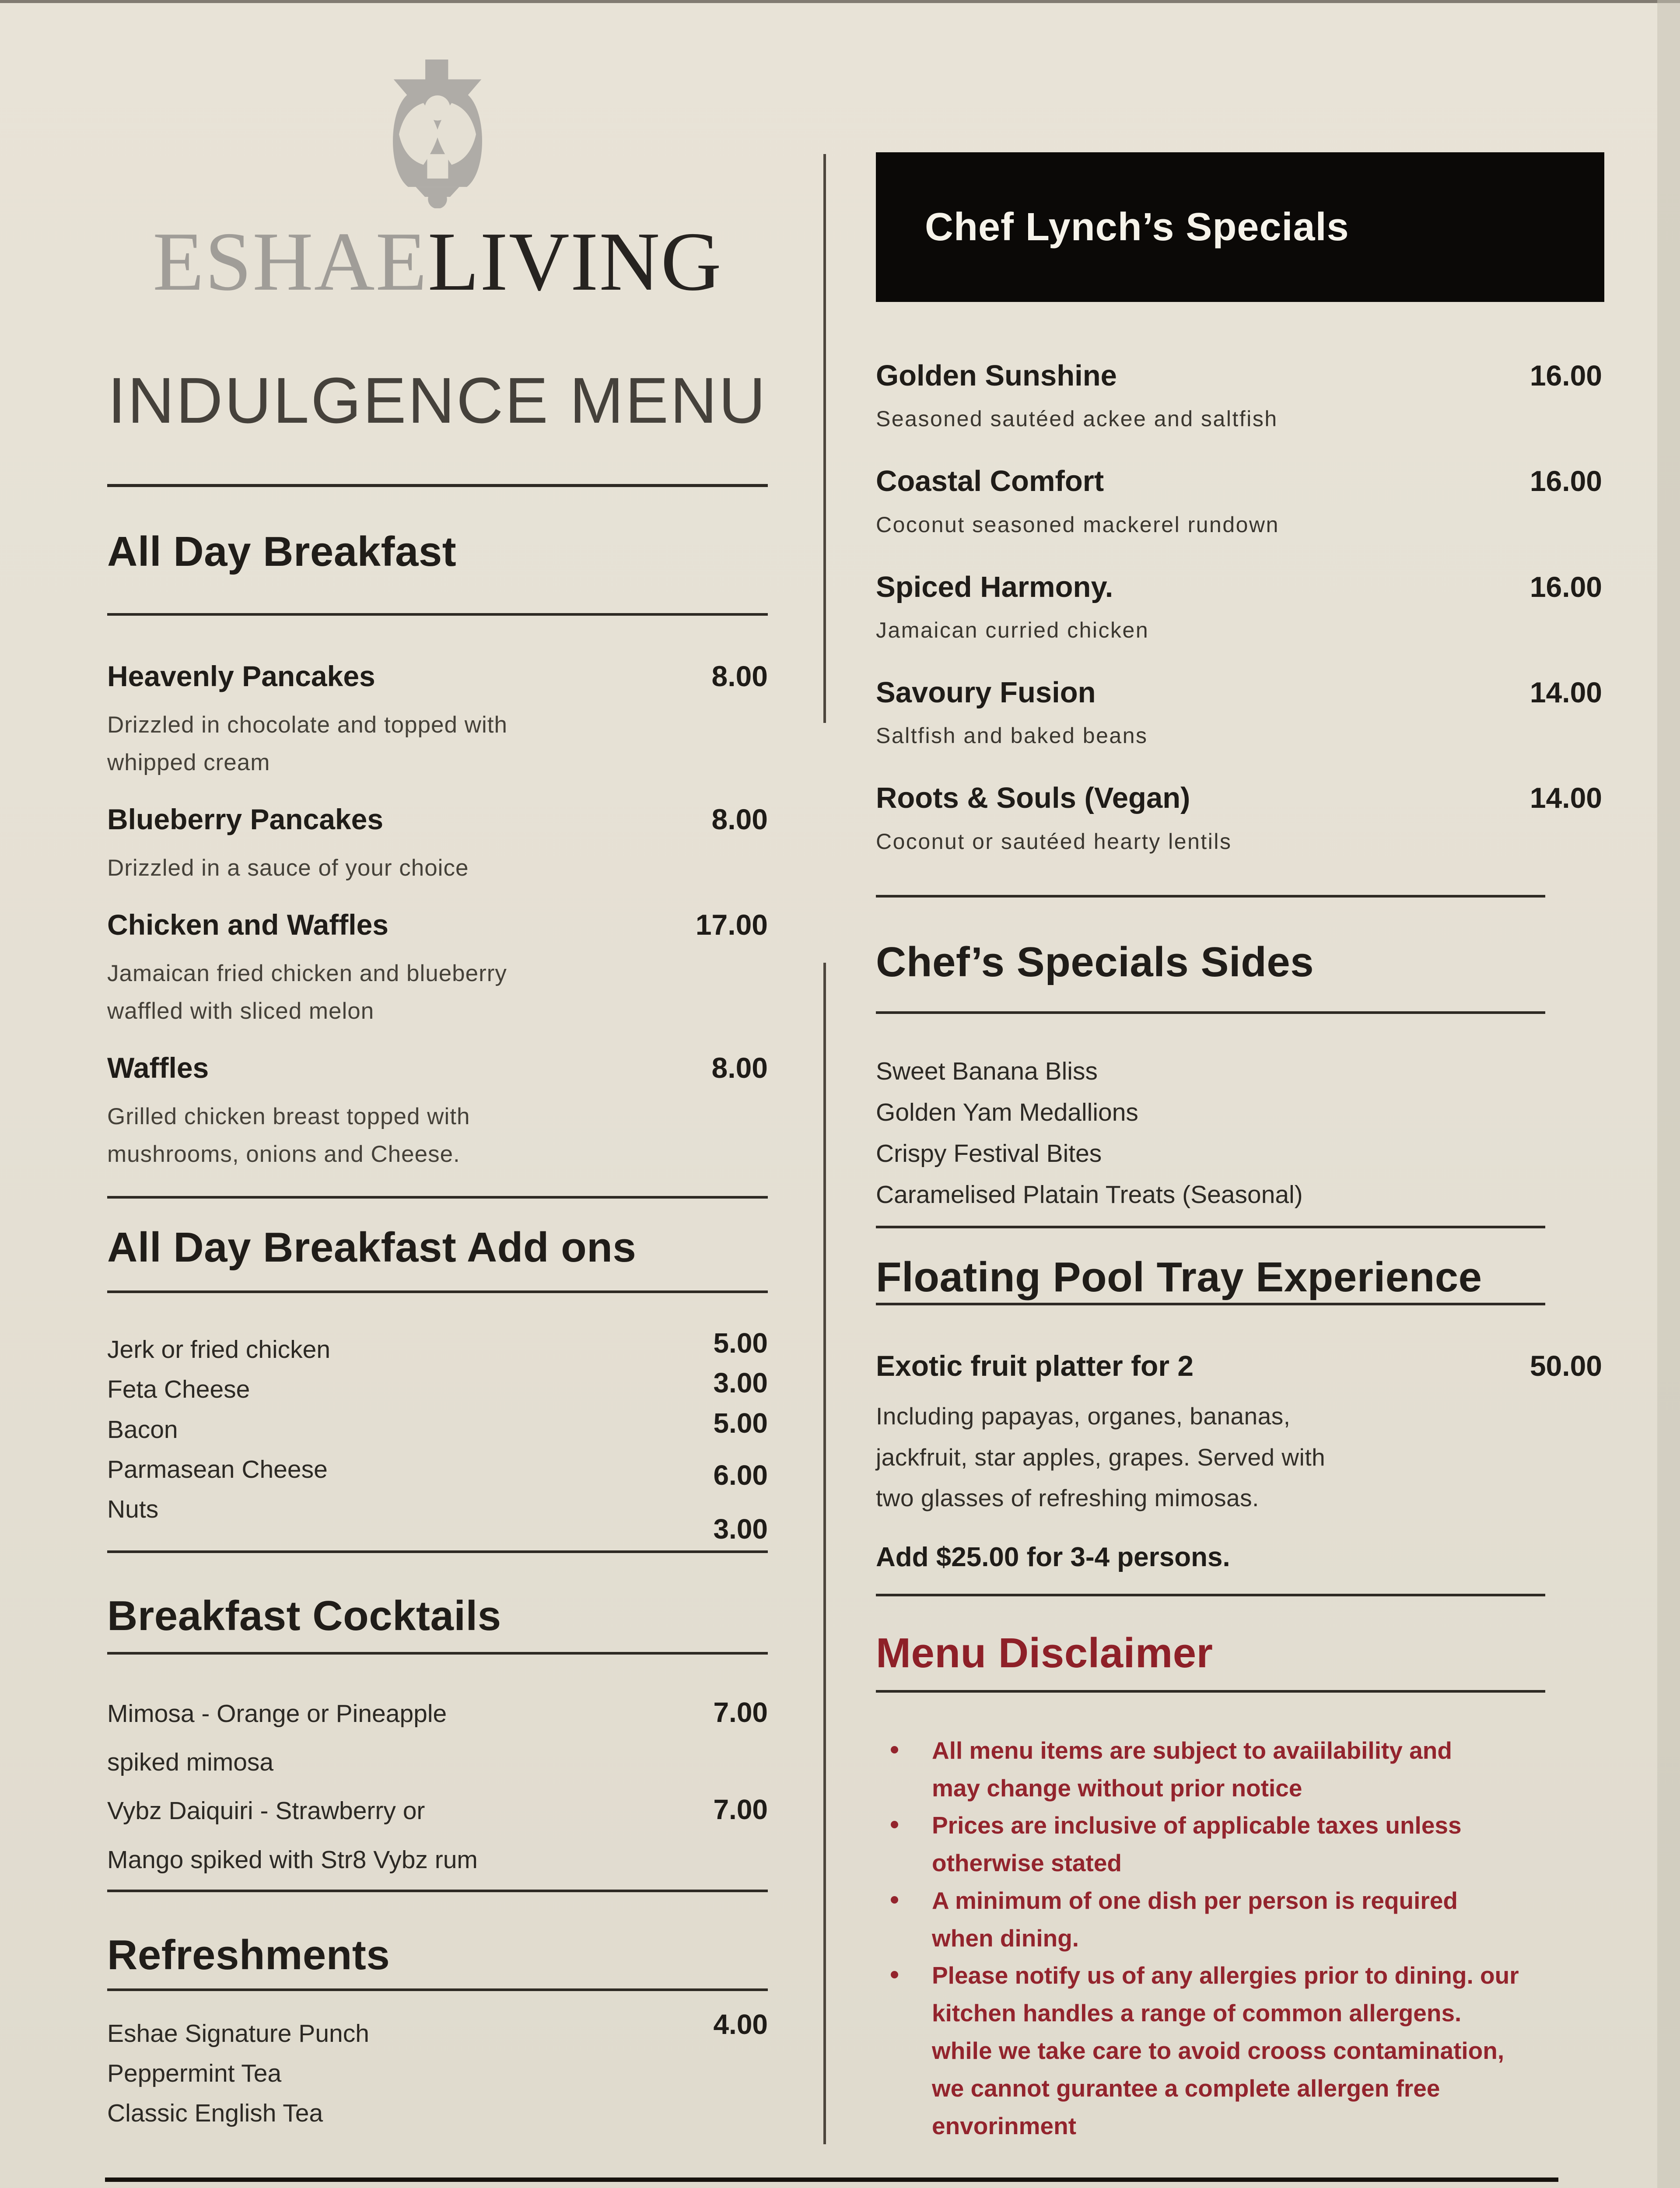  I want to click on item-description: Coconut or sautéed hearty lentils, so click(1054, 841).